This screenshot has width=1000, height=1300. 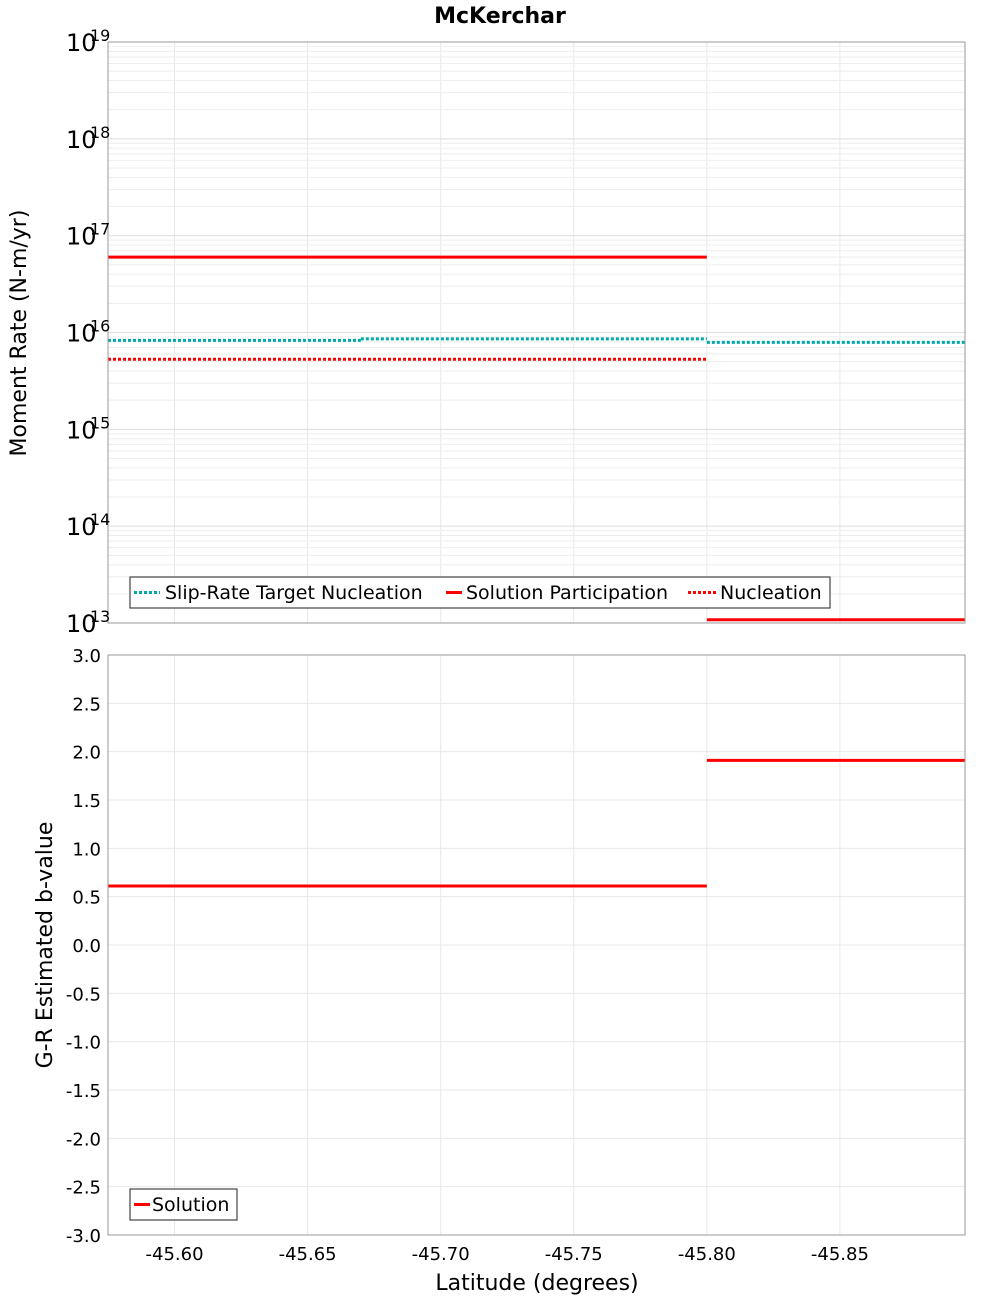 I want to click on top-y-tick-exponent: 19, so click(x=100, y=35).